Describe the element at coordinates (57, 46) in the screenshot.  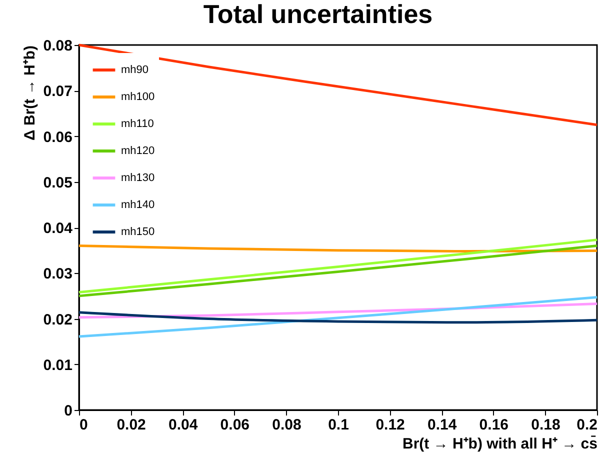
I see `y-tick-label: 0.08` at that location.